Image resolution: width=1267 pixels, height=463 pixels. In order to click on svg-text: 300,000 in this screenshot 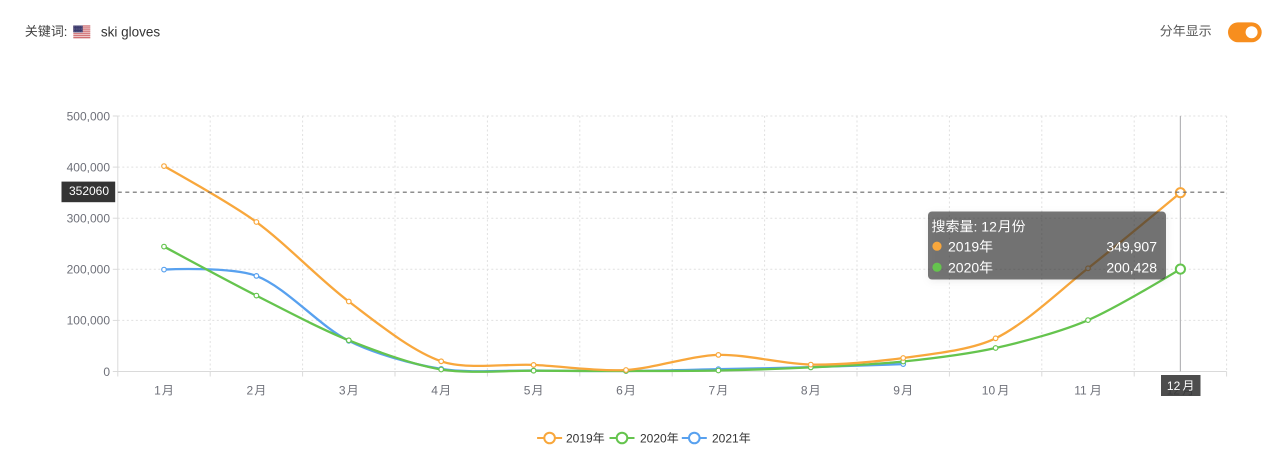, I will do `click(89, 219)`.